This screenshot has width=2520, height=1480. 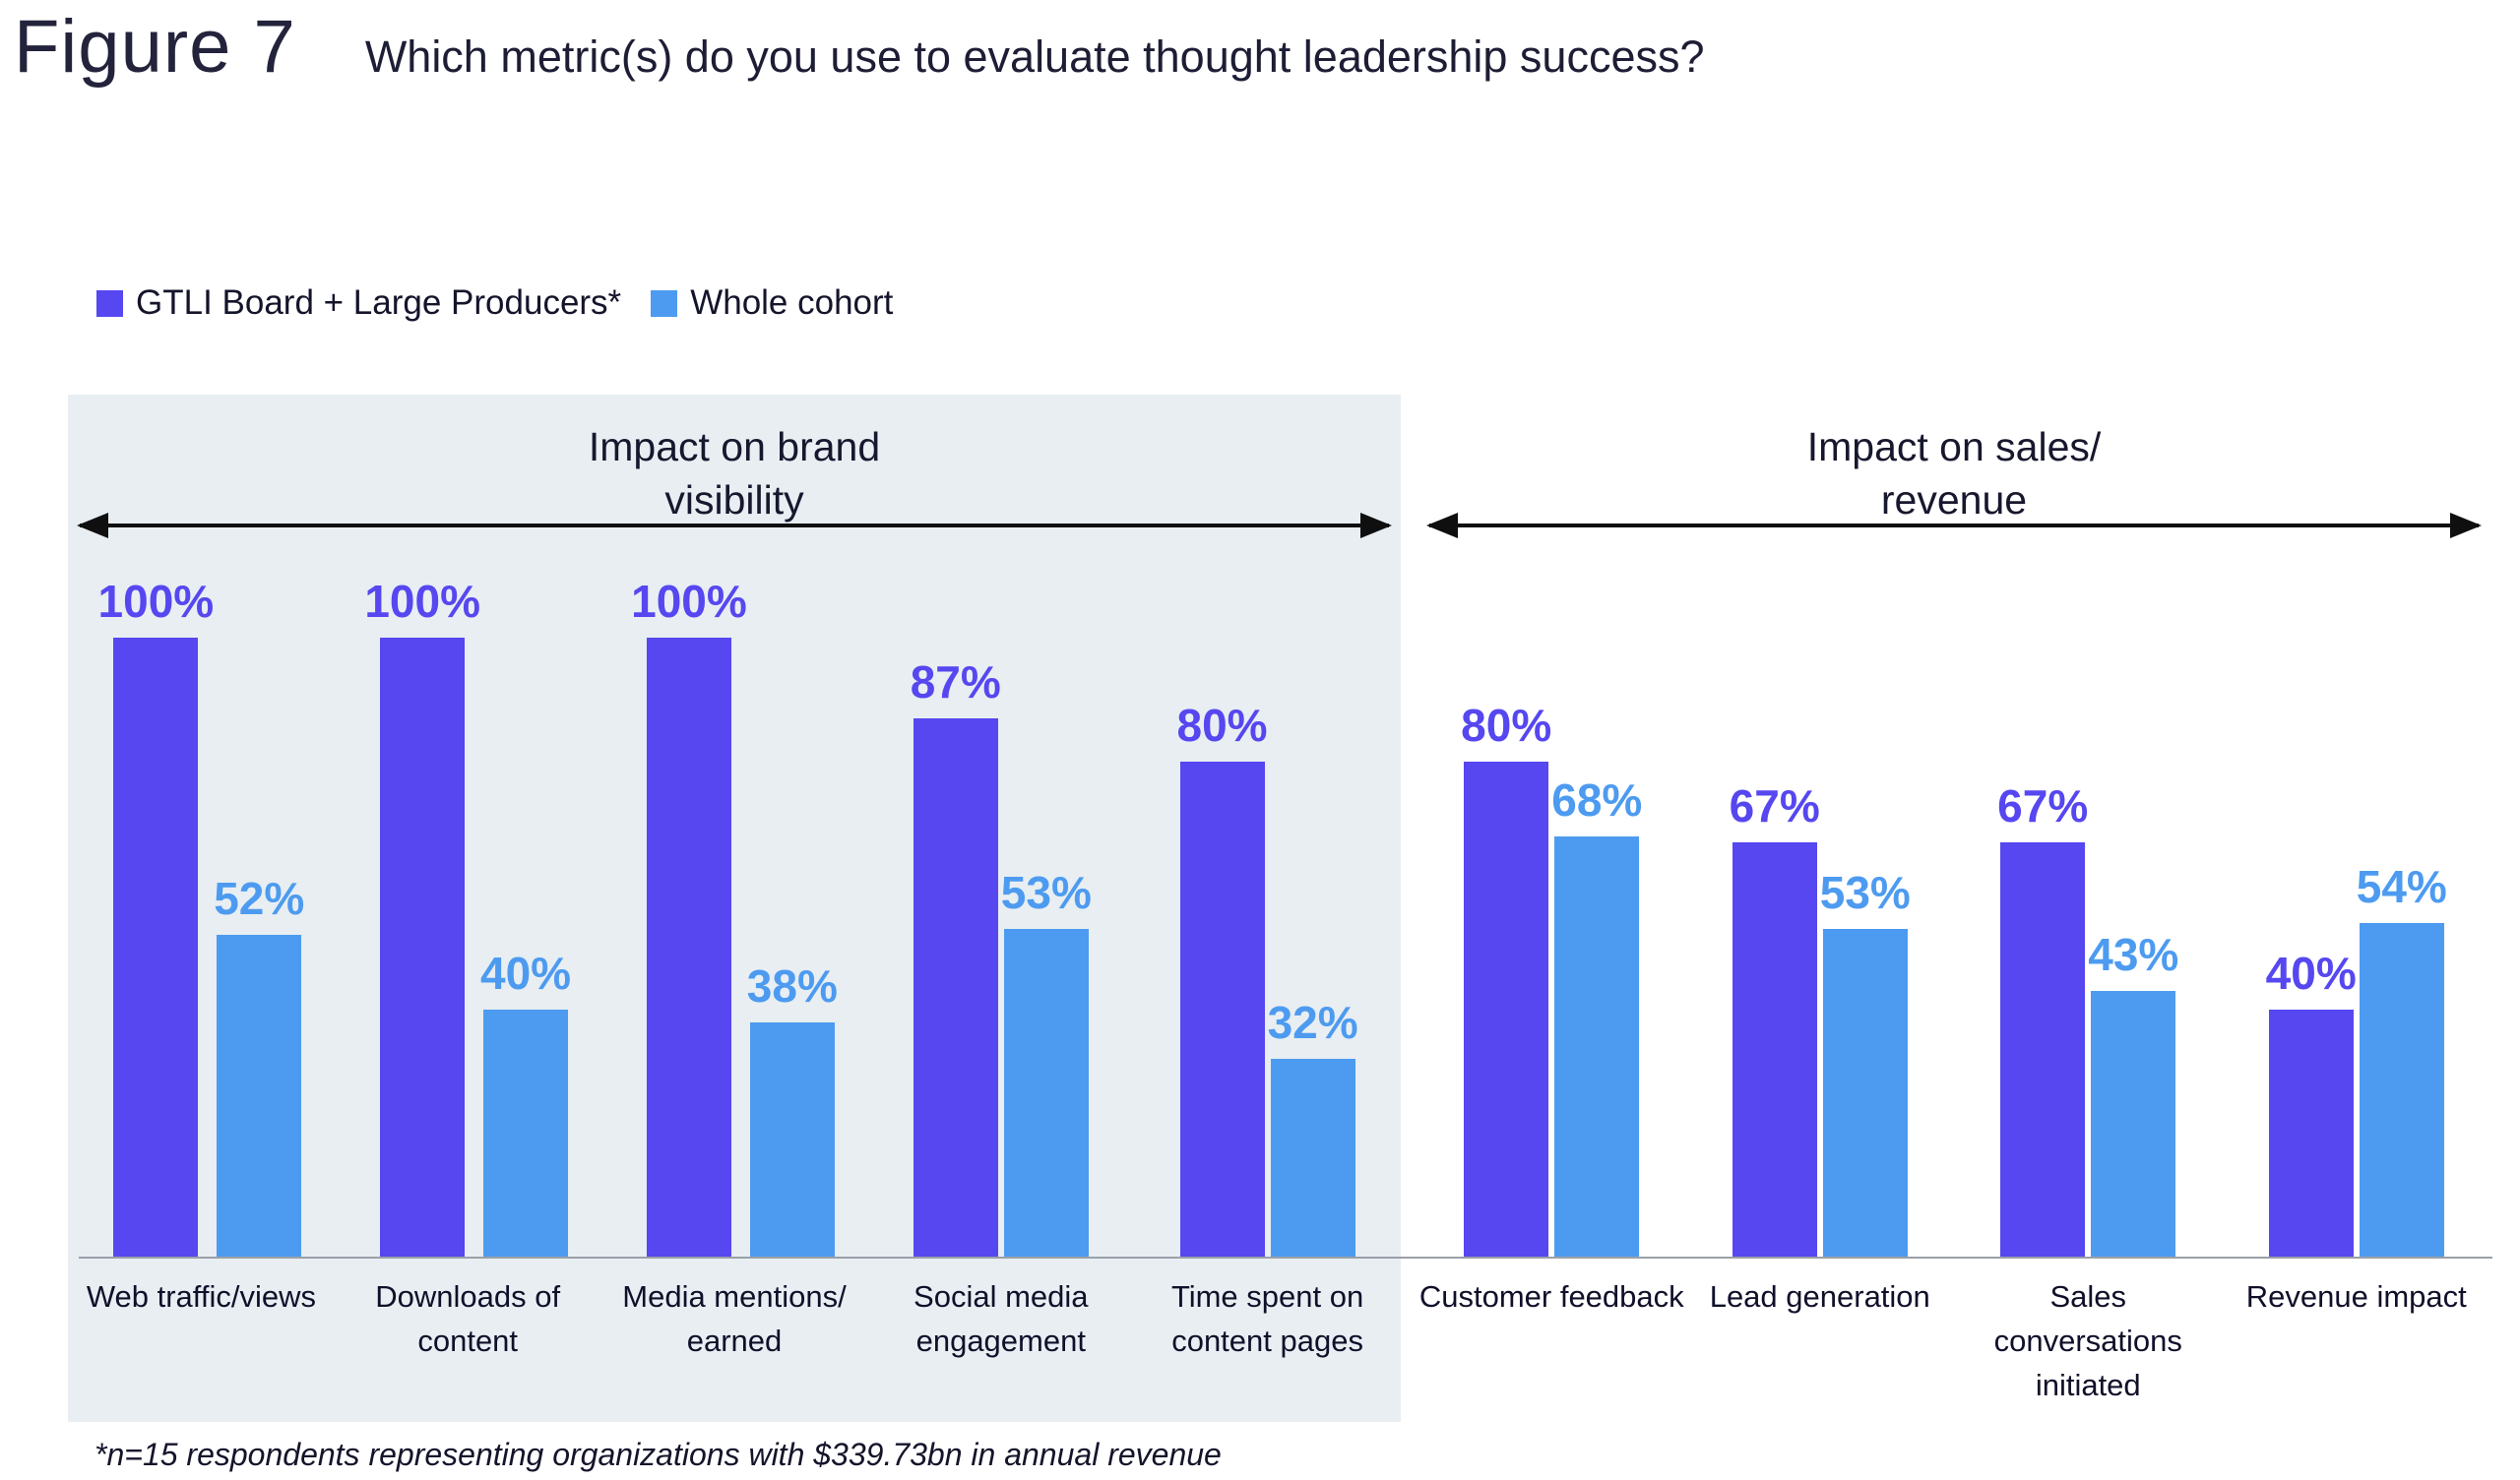 I want to click on bar-group: 80% 68%, so click(x=1552, y=979).